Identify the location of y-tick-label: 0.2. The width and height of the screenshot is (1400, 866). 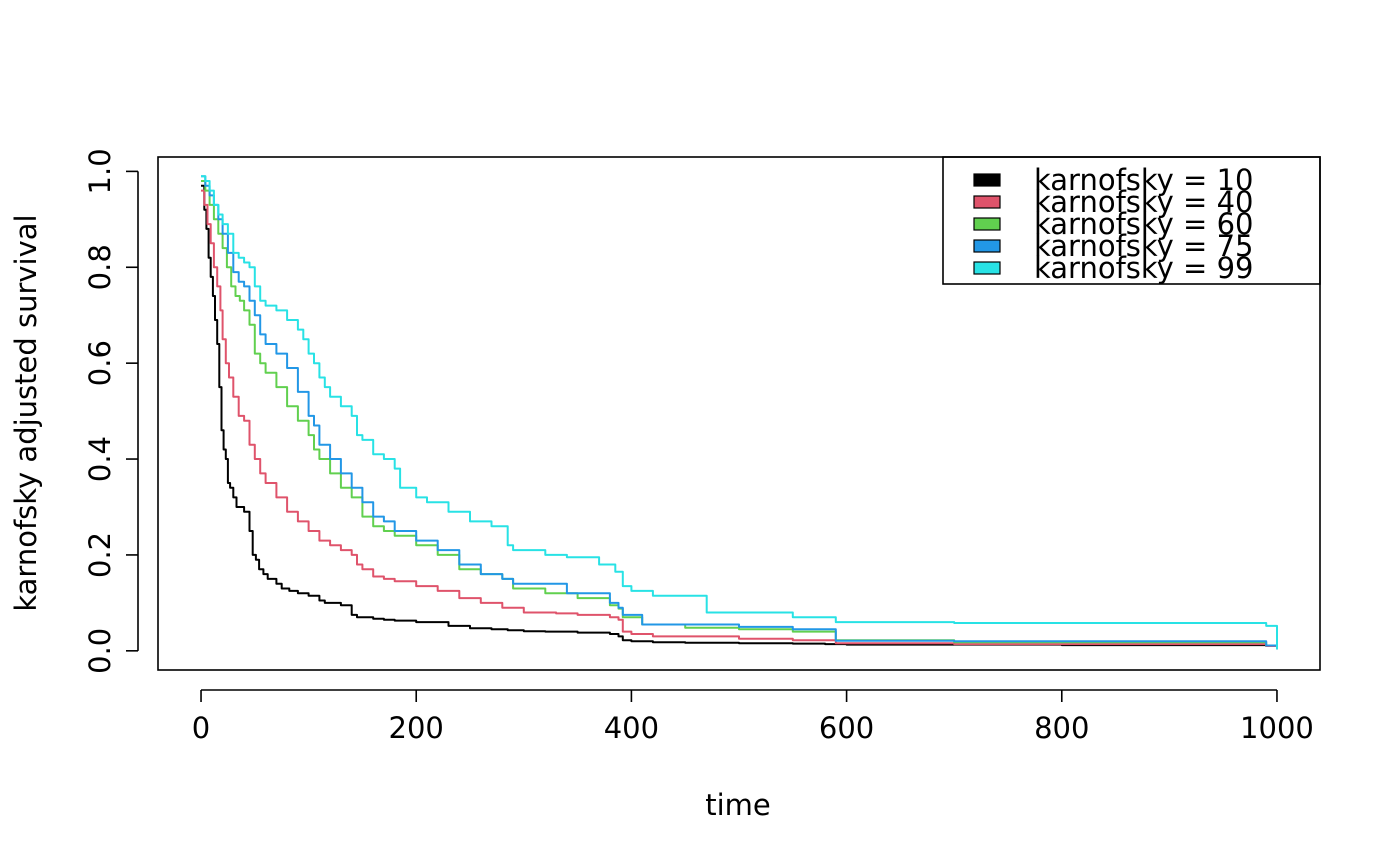
(100, 555).